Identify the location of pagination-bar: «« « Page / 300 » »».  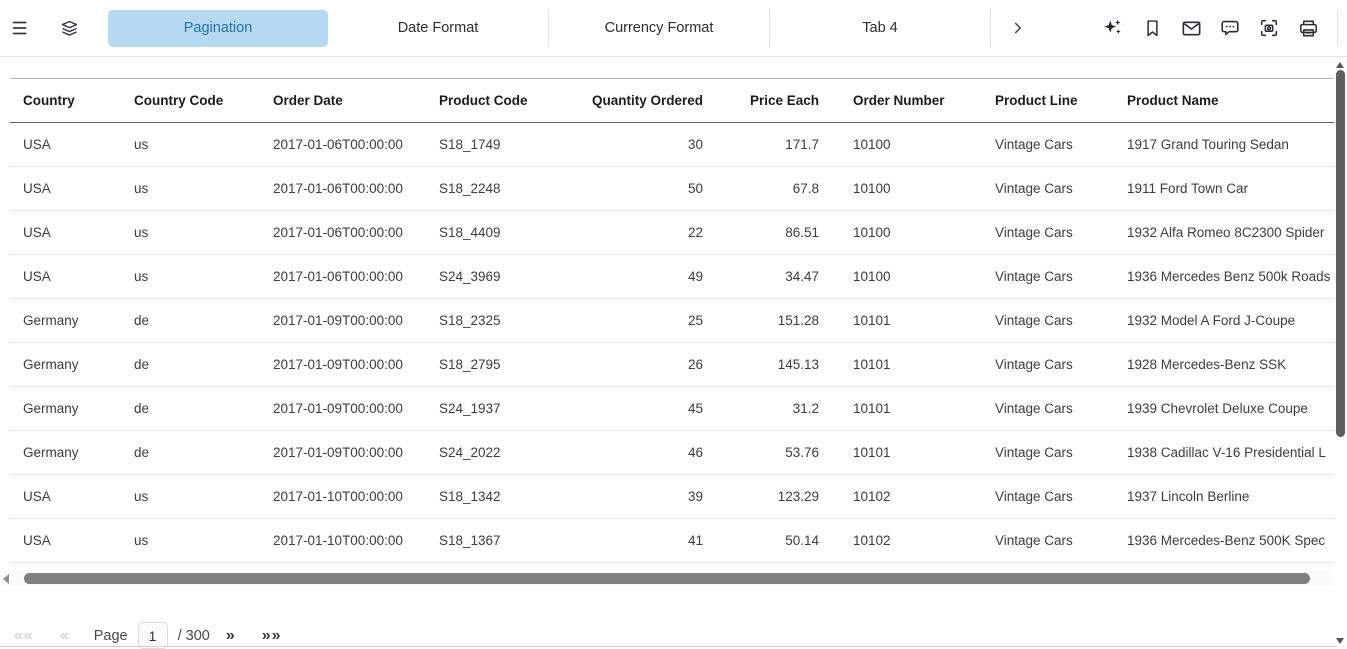
(148, 635).